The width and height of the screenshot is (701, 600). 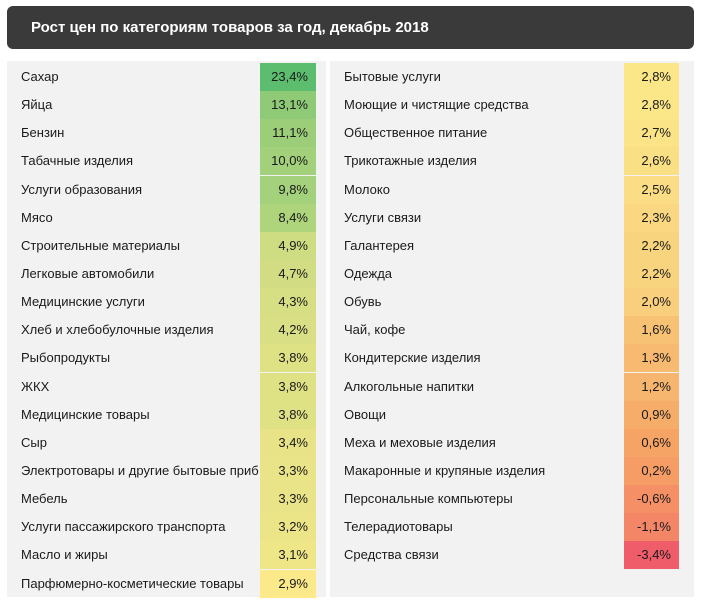 I want to click on value-cell: 2,6%, so click(x=651, y=161).